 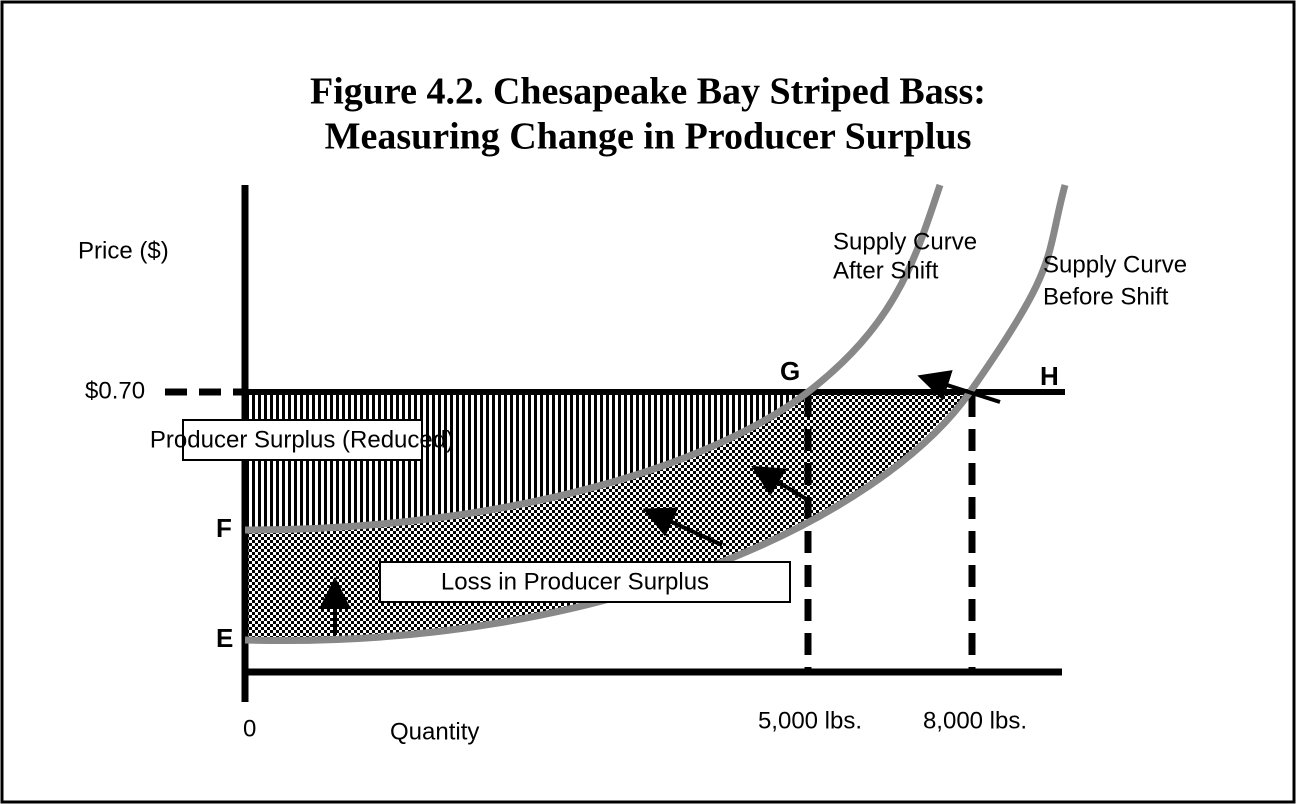 What do you see at coordinates (224, 638) in the screenshot?
I see `point-label: E` at bounding box center [224, 638].